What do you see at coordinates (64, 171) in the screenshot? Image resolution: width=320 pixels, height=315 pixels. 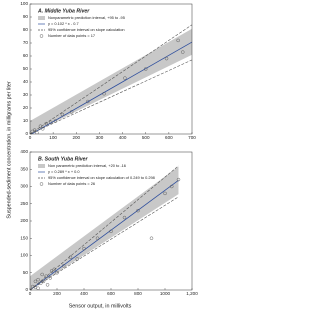 I see `legend-label: y = 0.289 * x + 0.0` at bounding box center [64, 171].